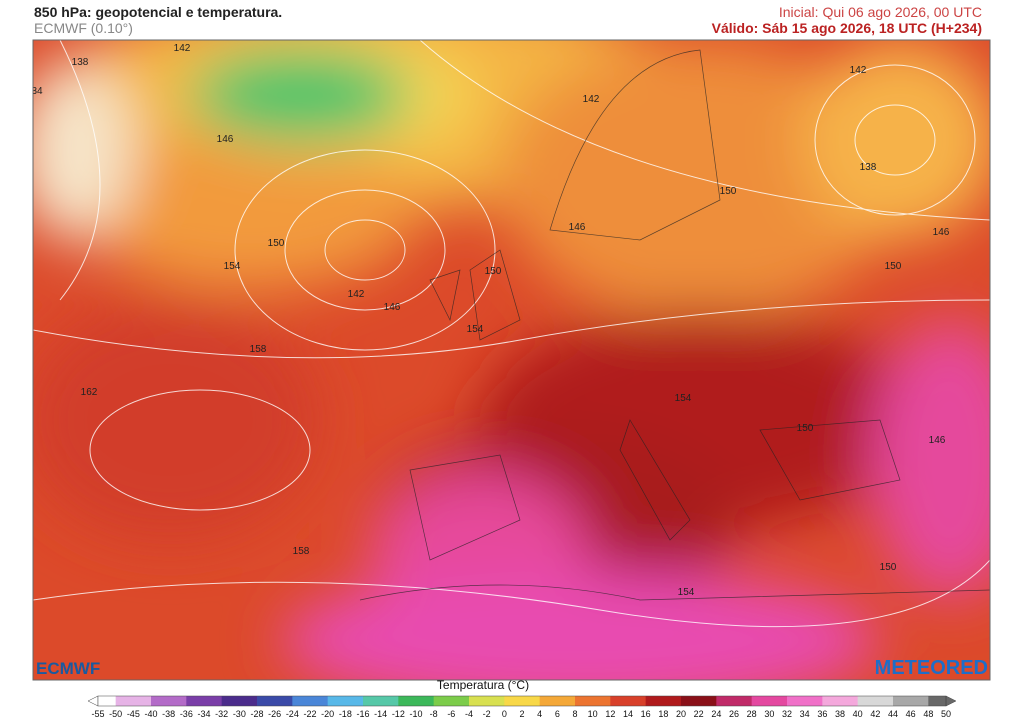  Describe the element at coordinates (380, 714) in the screenshot. I see `colorbar-tick-label: -14` at that location.